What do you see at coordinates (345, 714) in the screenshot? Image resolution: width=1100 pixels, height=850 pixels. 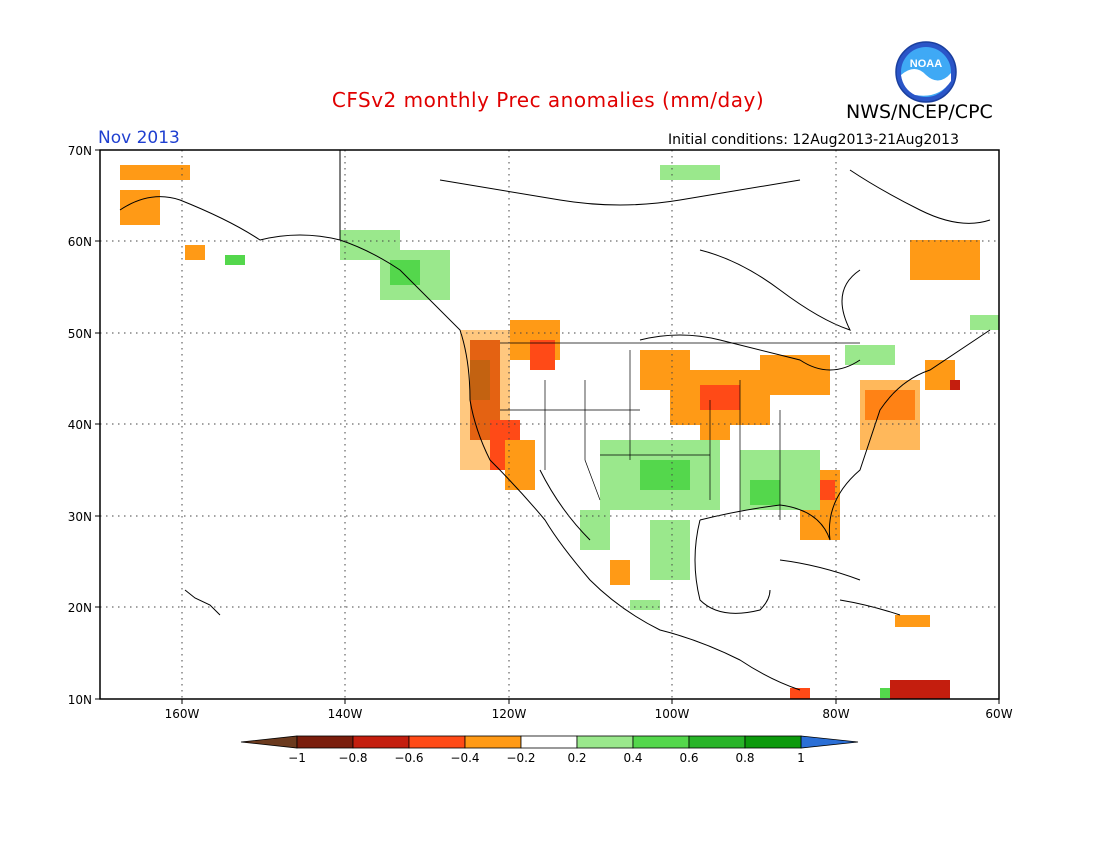 I see `lon-label: 140W` at bounding box center [345, 714].